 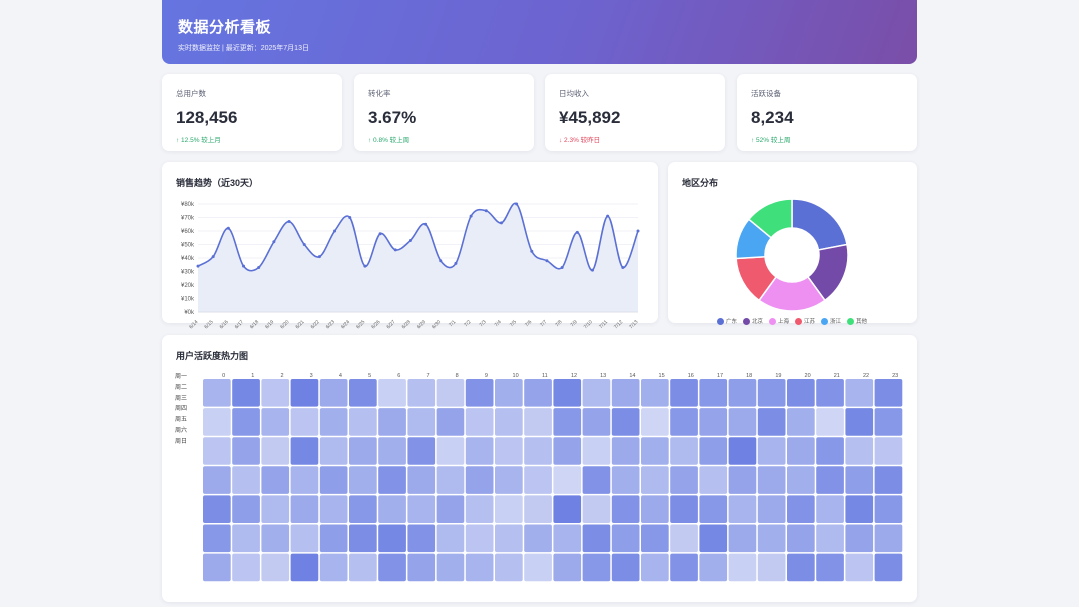 I want to click on legend-item: 其他, so click(x=857, y=321).